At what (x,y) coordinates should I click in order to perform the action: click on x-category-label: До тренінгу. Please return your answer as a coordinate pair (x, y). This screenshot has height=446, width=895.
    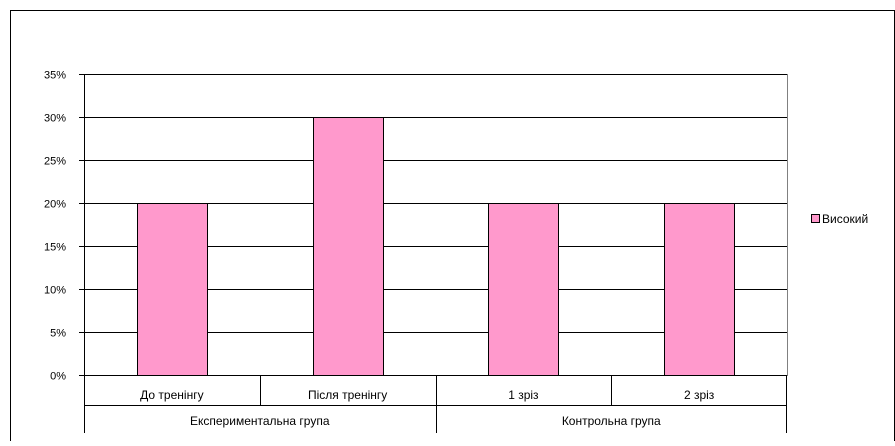
    Looking at the image, I should click on (171, 395).